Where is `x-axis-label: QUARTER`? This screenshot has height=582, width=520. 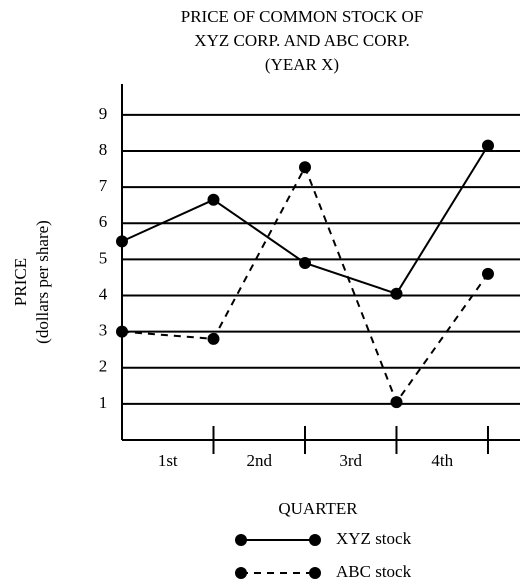
x-axis-label: QUARTER is located at coordinates (318, 508).